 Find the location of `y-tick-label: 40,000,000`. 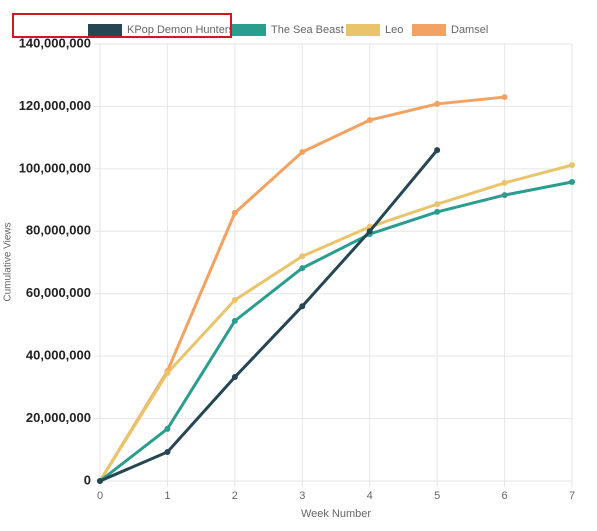

y-tick-label: 40,000,000 is located at coordinates (58, 355).